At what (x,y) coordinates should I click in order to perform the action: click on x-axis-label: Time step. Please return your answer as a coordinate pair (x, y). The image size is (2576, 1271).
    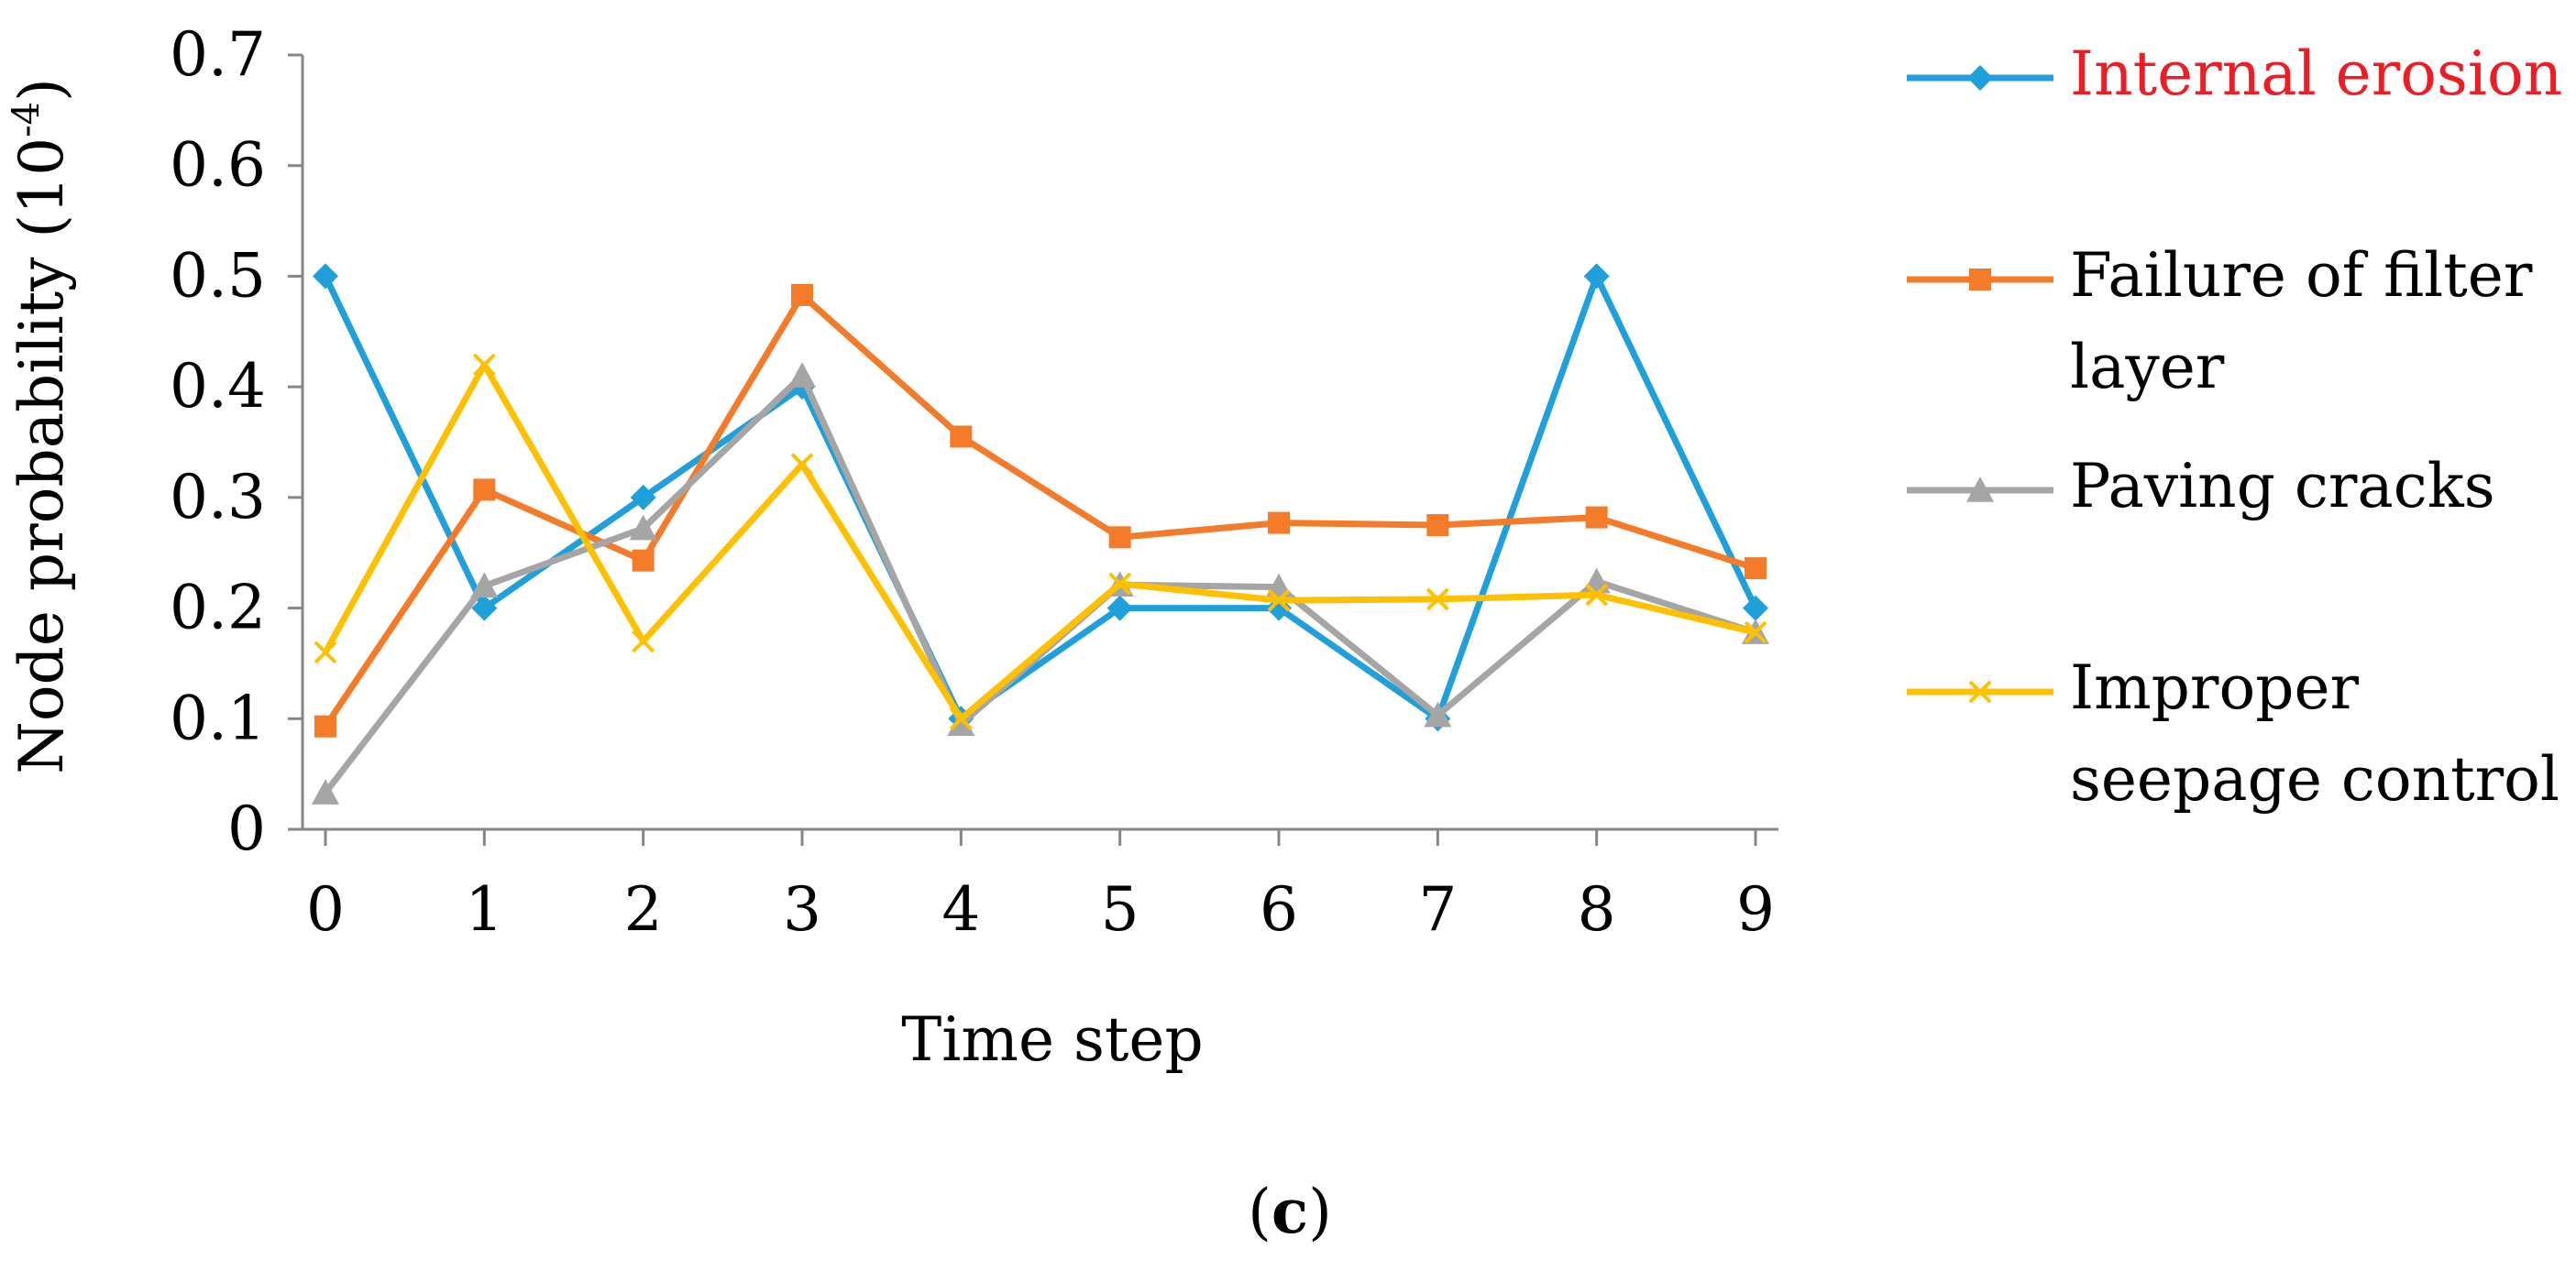
    Looking at the image, I should click on (1052, 1039).